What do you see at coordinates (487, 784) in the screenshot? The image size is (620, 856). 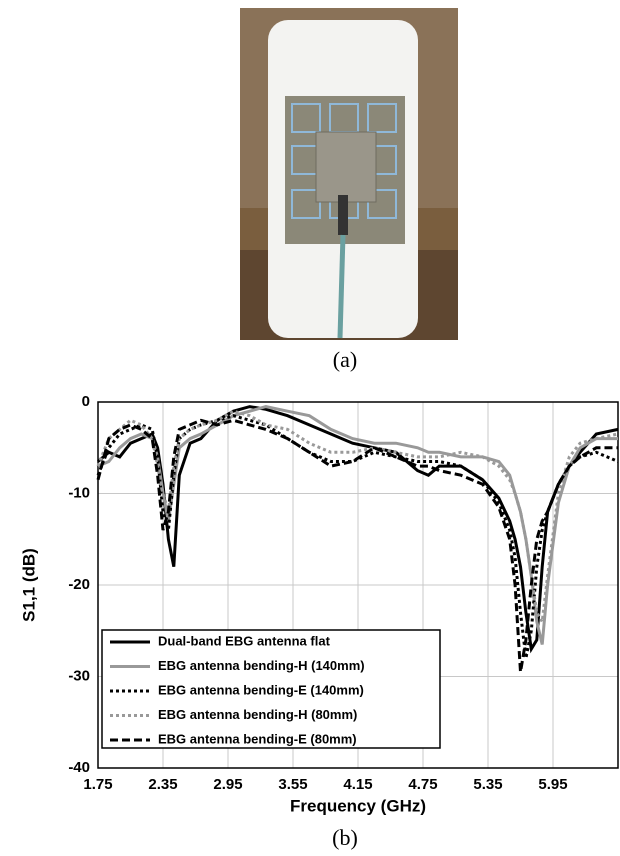 I see `x-tick-label: 5.35` at bounding box center [487, 784].